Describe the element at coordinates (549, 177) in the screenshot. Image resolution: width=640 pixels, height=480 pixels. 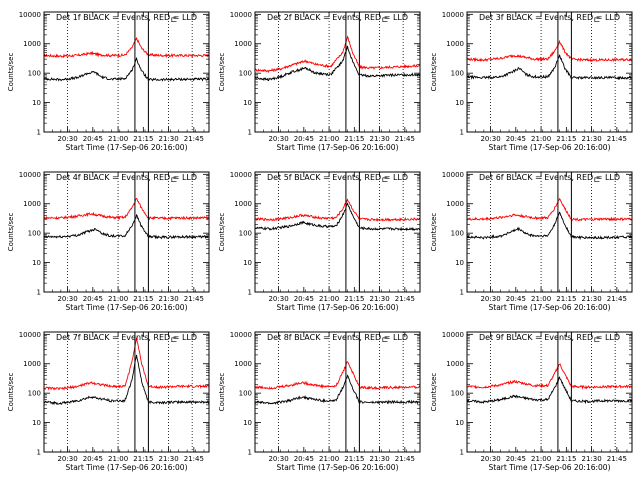
I see `panel-title: Det 6f BLACK = Events, RED = LLD` at that location.